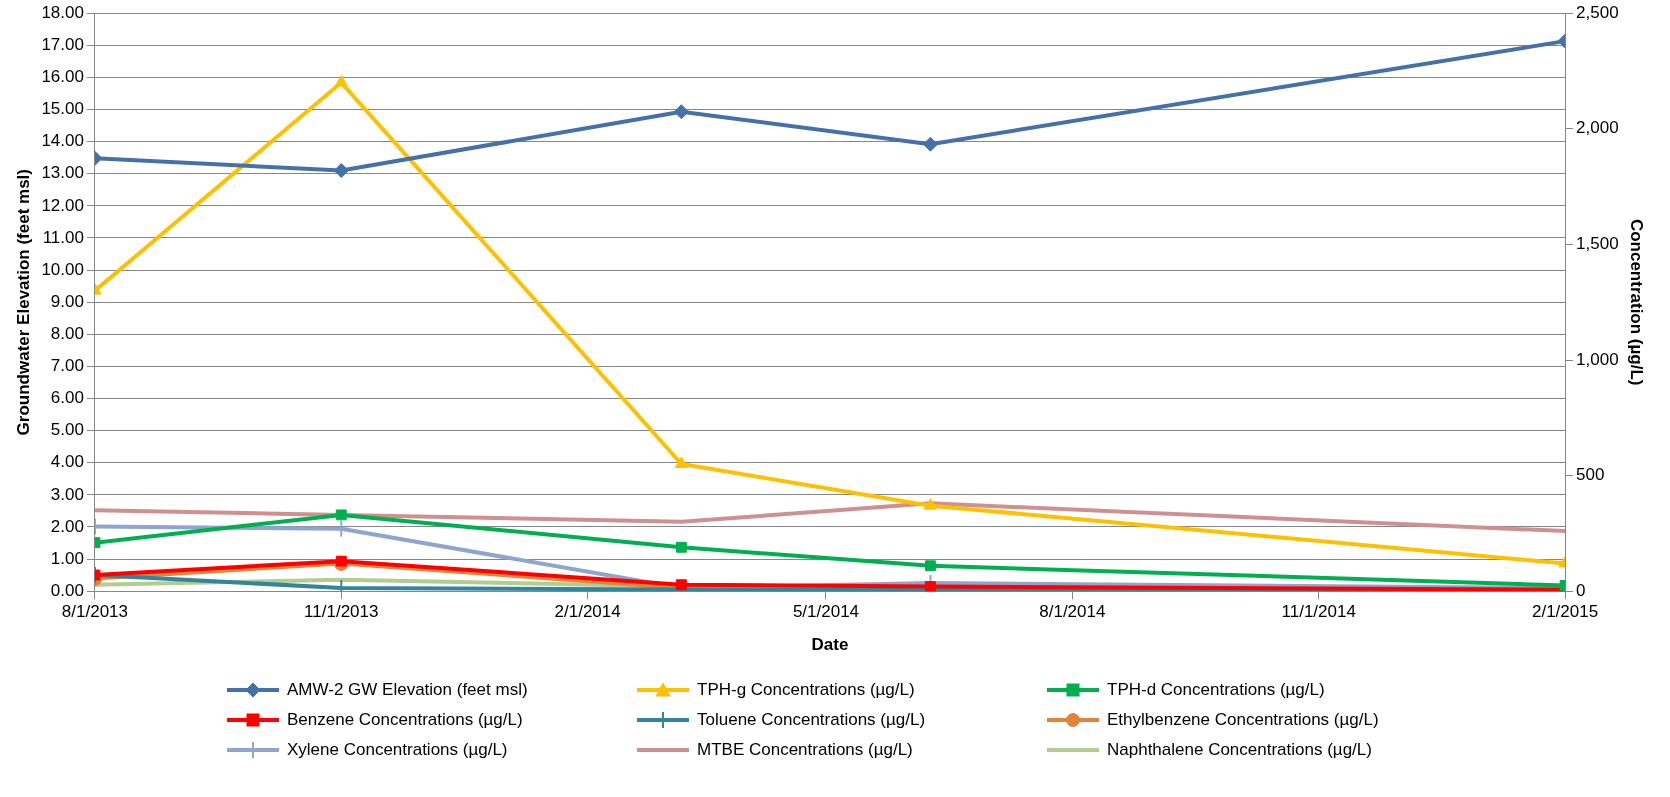  Describe the element at coordinates (62, 44) in the screenshot. I see `y-tick-label: 17.00` at that location.